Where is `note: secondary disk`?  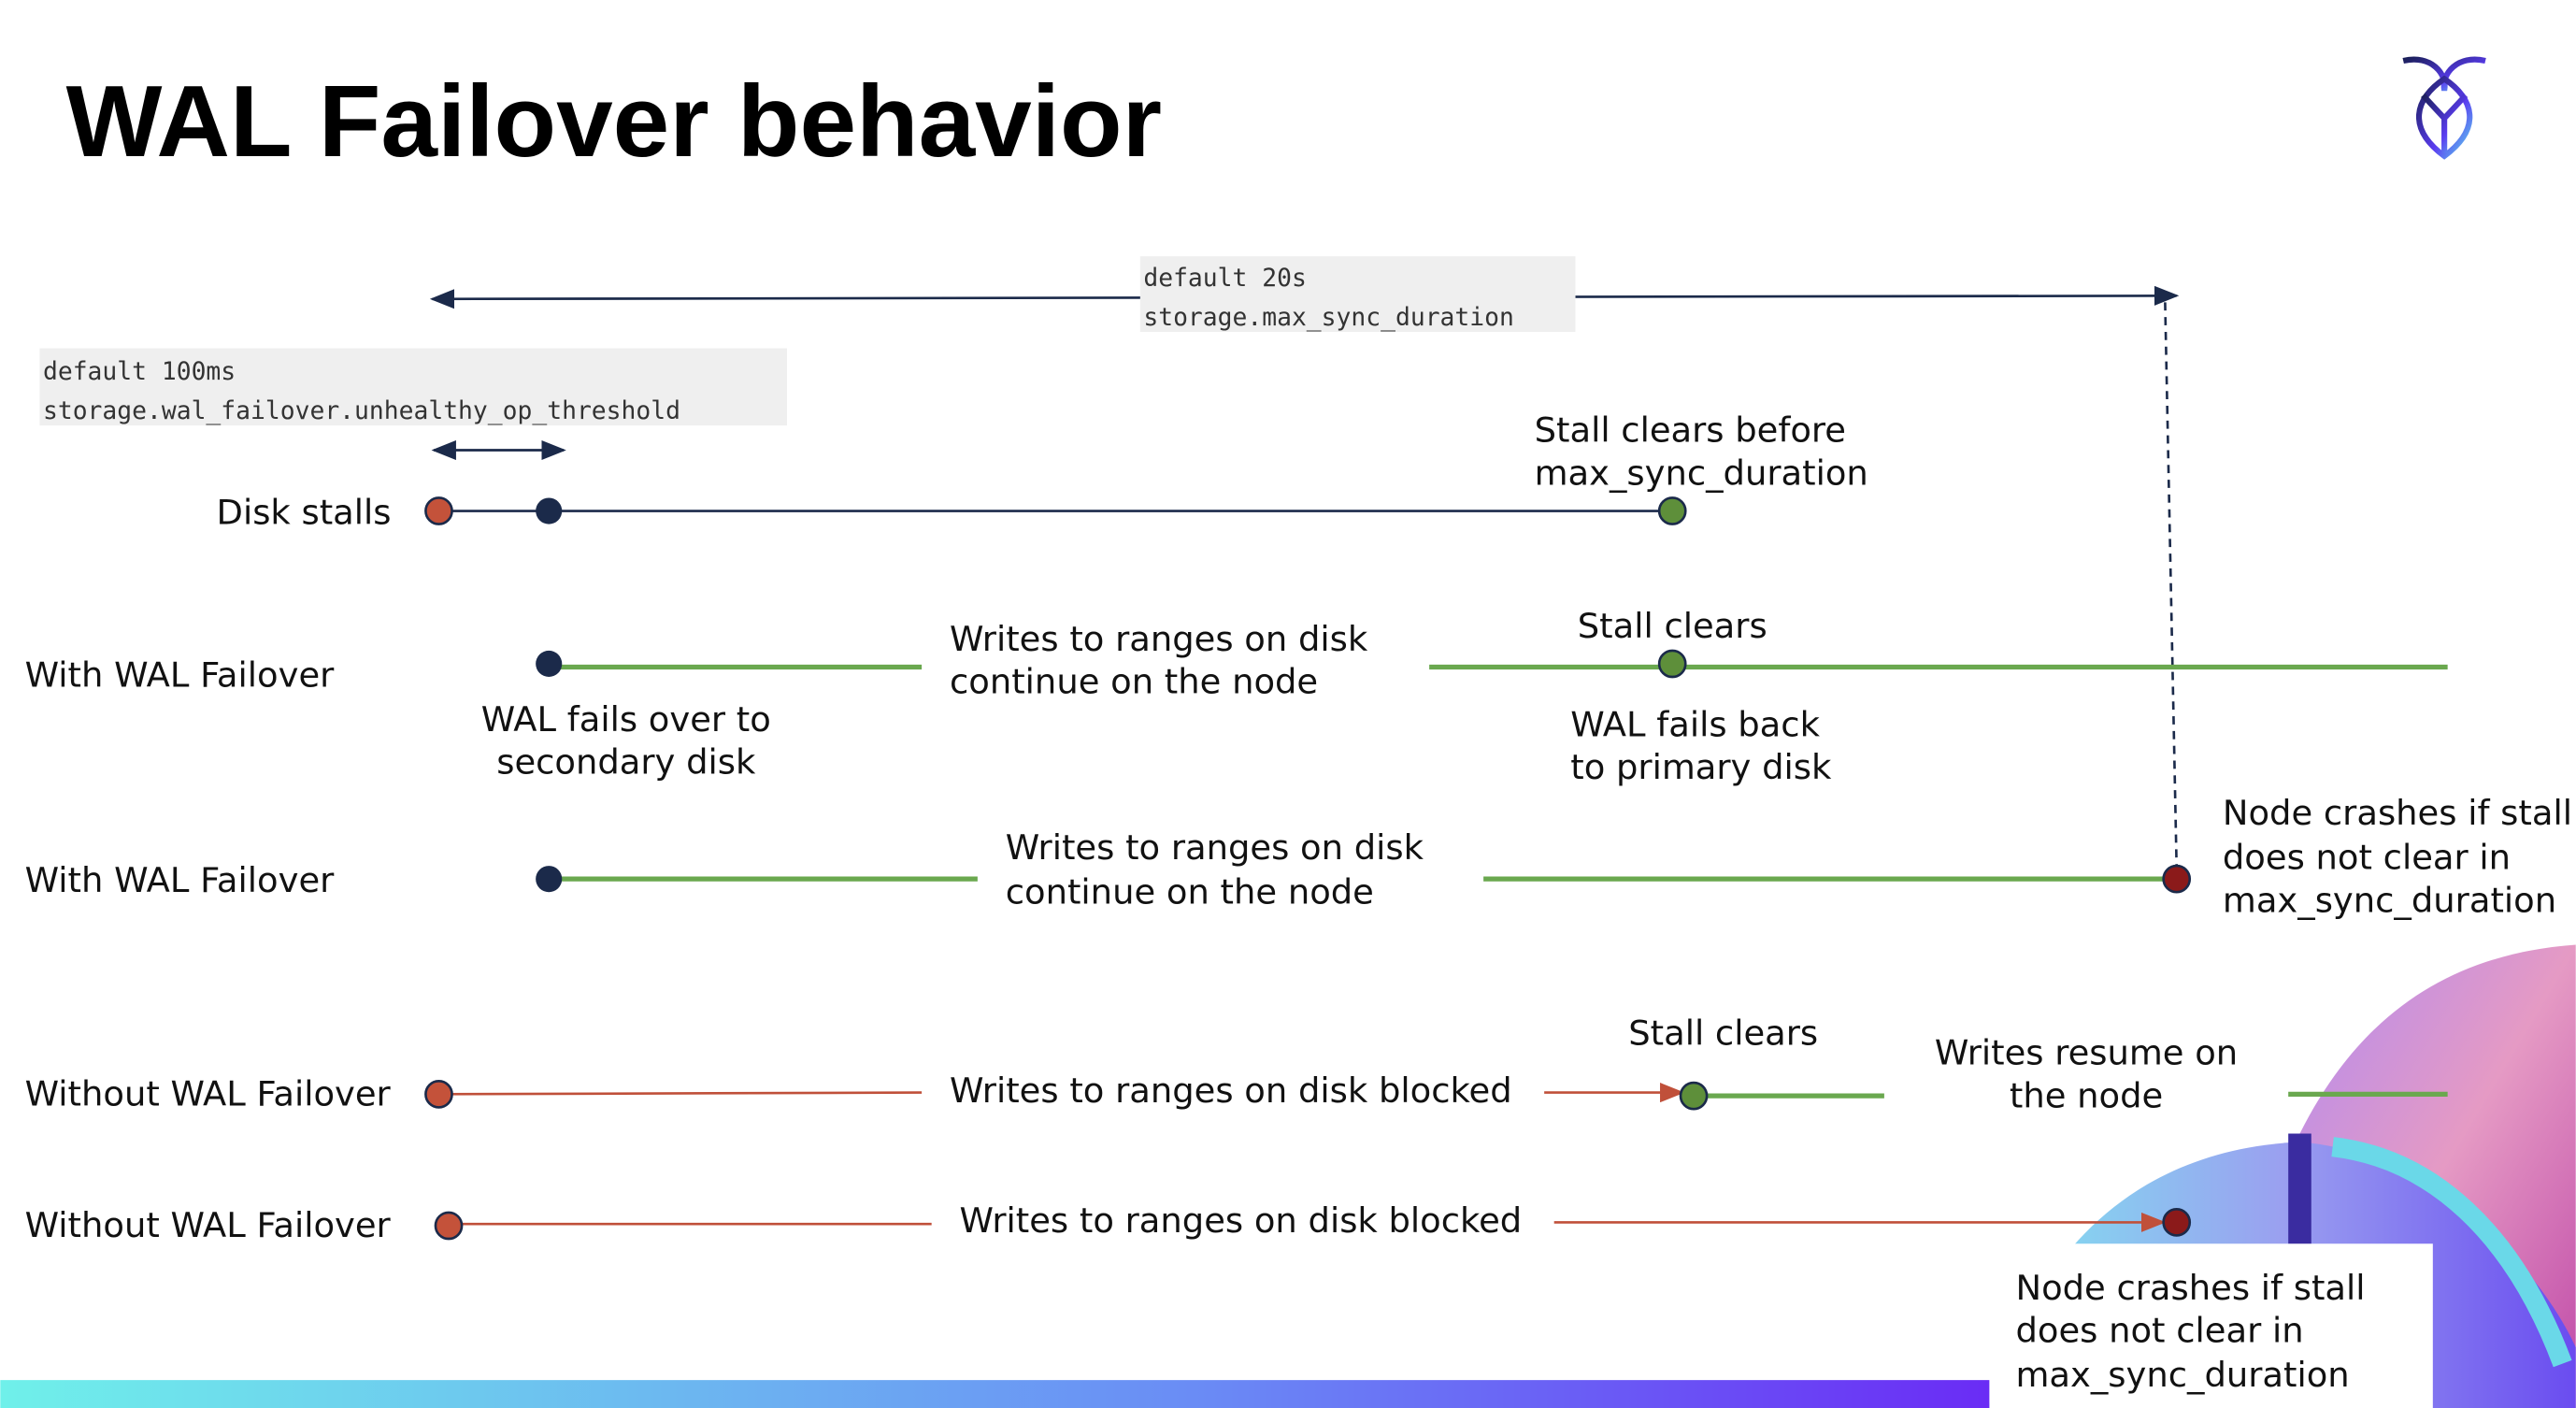 note: secondary disk is located at coordinates (626, 762).